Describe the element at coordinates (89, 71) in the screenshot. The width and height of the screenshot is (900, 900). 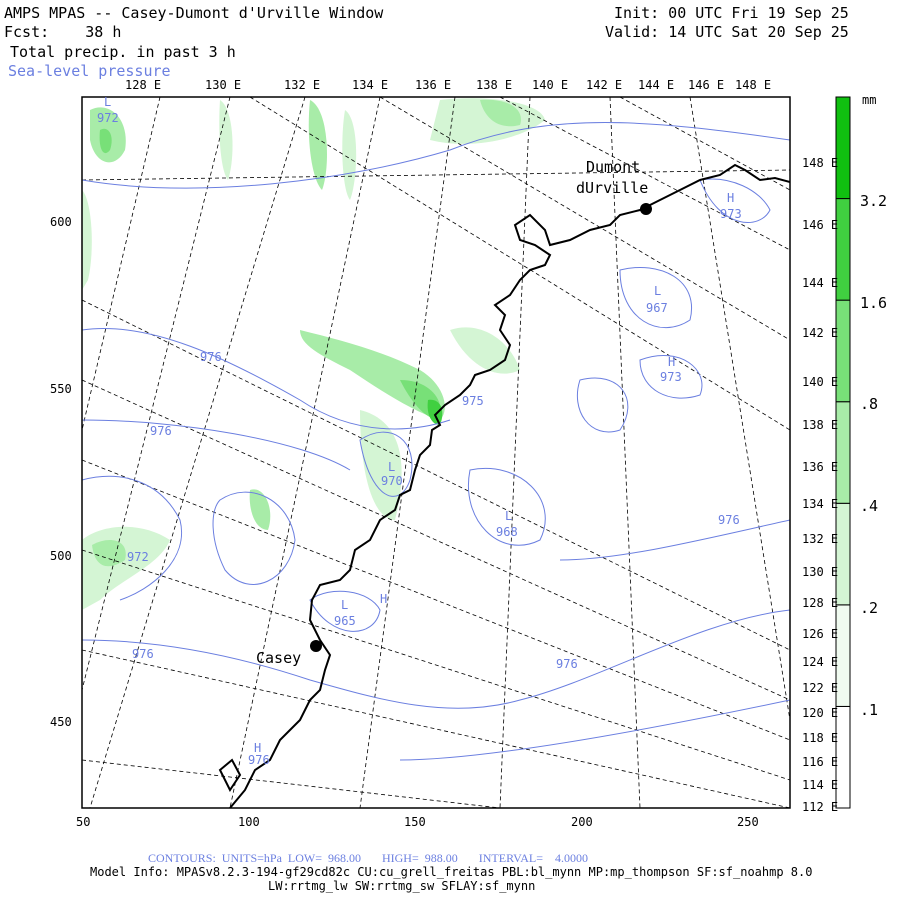
I see `overlay-name: Sea-level pressure` at that location.